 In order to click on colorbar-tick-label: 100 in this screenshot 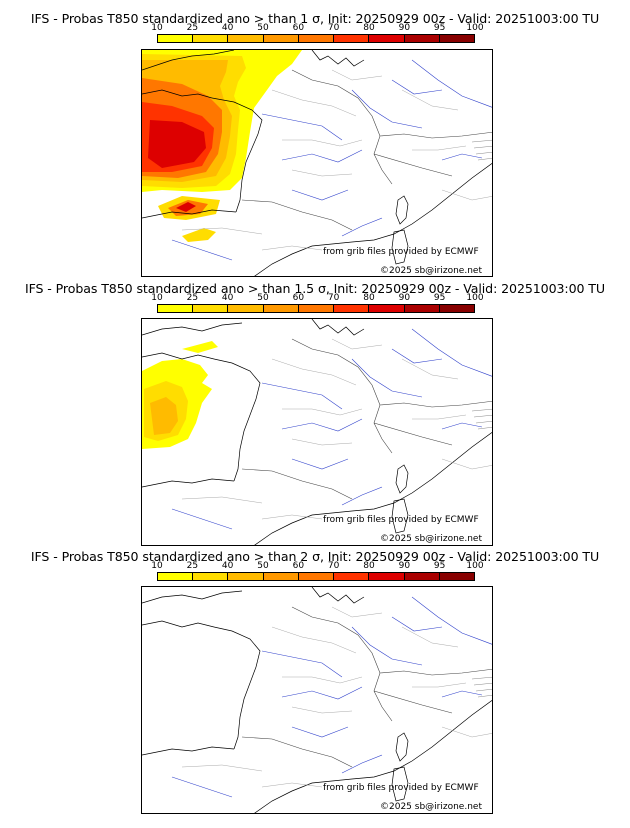, I will do `click(475, 298)`.